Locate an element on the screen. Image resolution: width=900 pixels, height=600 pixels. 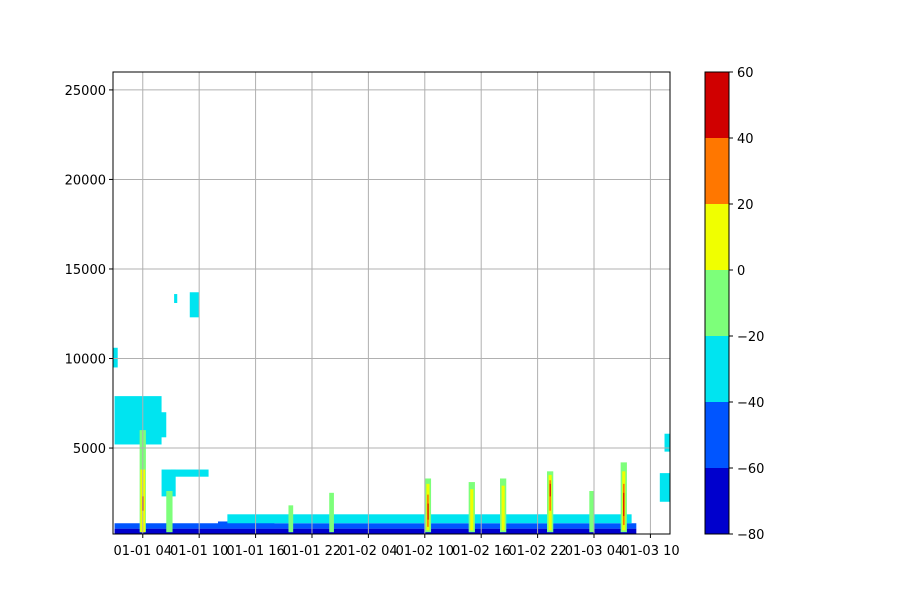
colorbar-tick-label: 40 is located at coordinates (745, 139).